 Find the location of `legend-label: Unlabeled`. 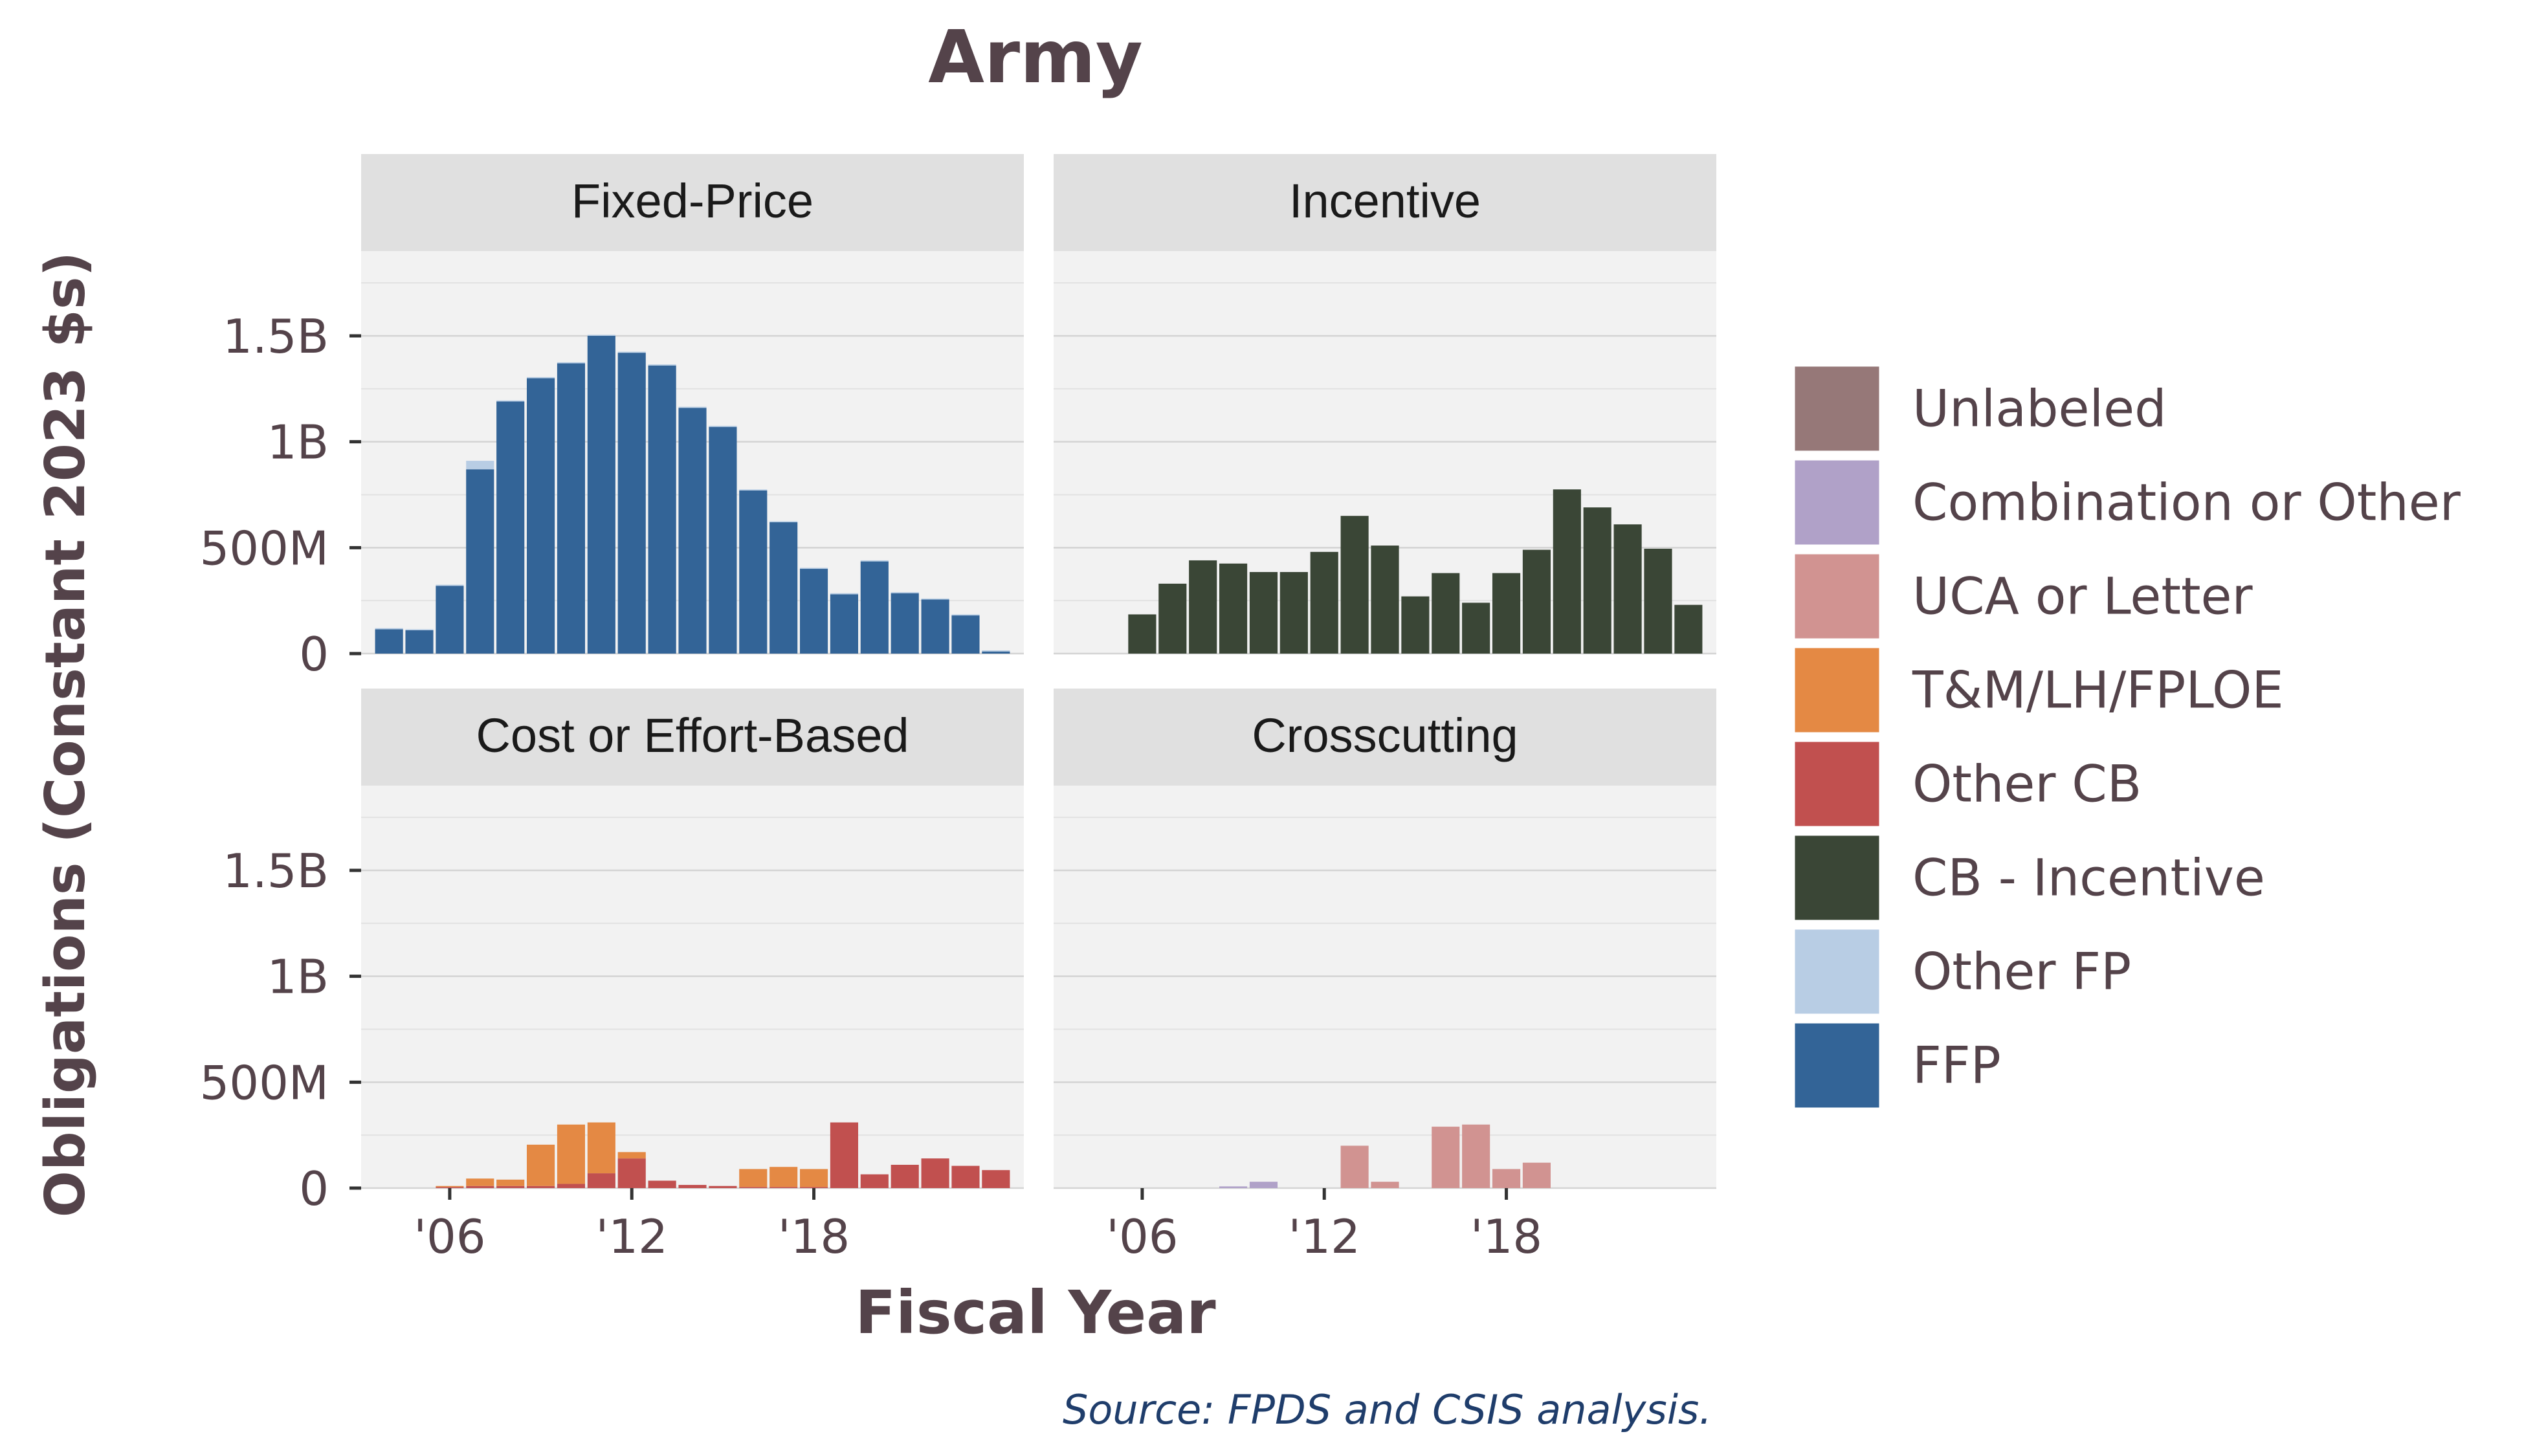

legend-label: Unlabeled is located at coordinates (2039, 410).